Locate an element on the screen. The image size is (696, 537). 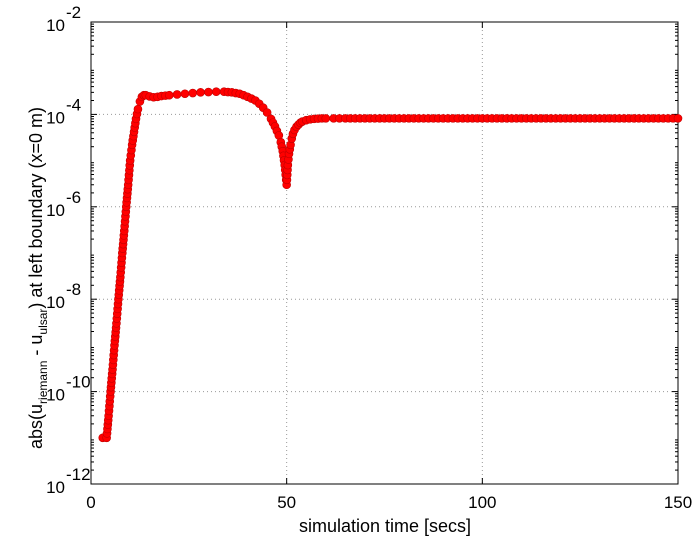
y-axis-label-prefix: abs(u is located at coordinates (36, 426).